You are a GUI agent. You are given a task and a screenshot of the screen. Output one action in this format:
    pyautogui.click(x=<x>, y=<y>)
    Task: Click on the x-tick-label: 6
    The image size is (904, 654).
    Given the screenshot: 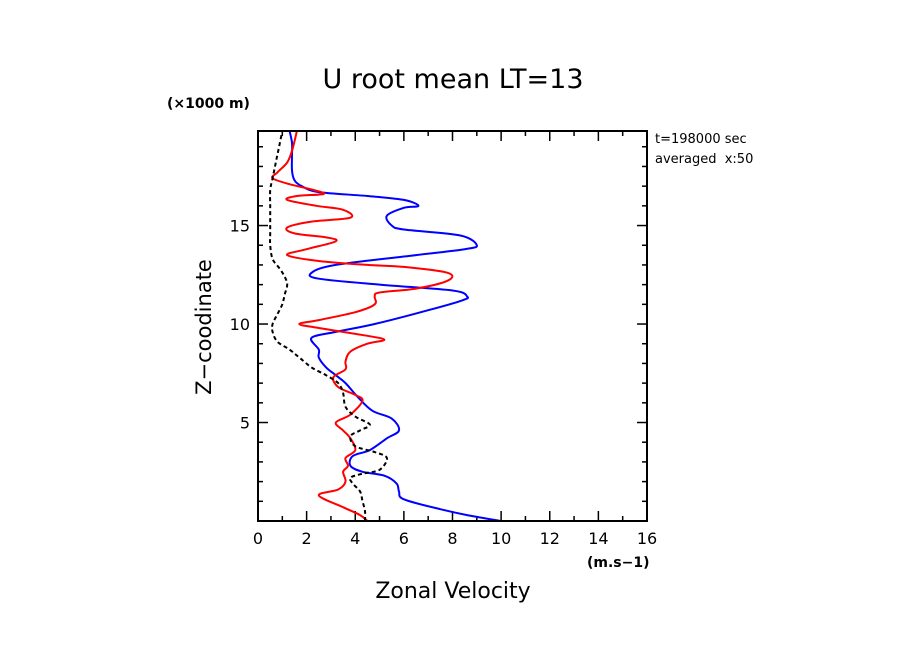 What is the action you would take?
    pyautogui.click(x=404, y=538)
    